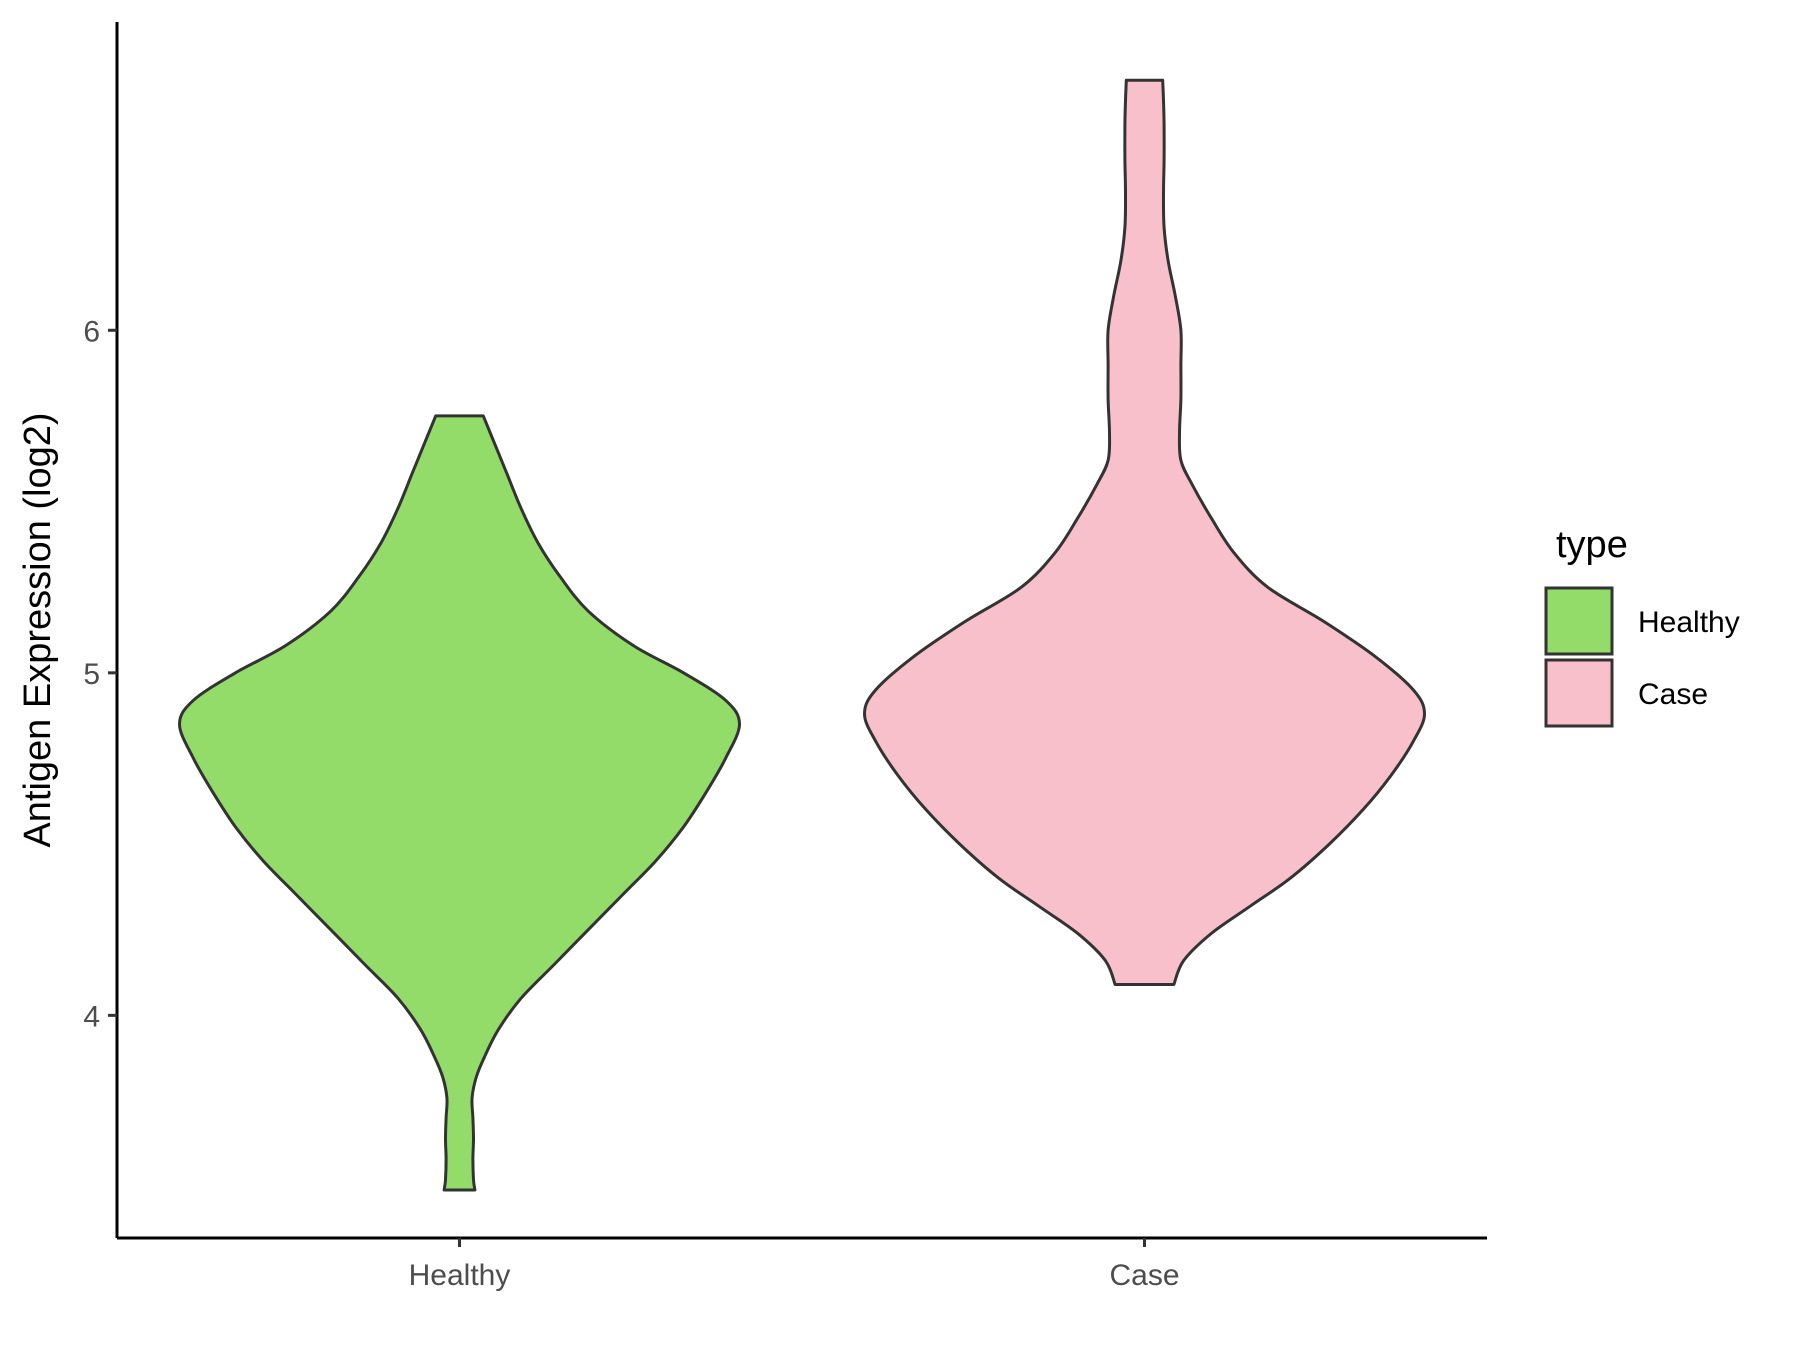 Image resolution: width=1800 pixels, height=1350 pixels. What do you see at coordinates (1673, 694) in the screenshot?
I see `legend-label-case: Case` at bounding box center [1673, 694].